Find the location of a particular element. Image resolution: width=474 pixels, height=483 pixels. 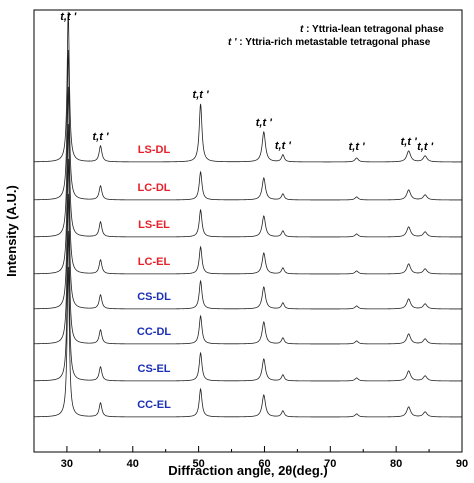

x-tick-label: 30 is located at coordinates (67, 464).